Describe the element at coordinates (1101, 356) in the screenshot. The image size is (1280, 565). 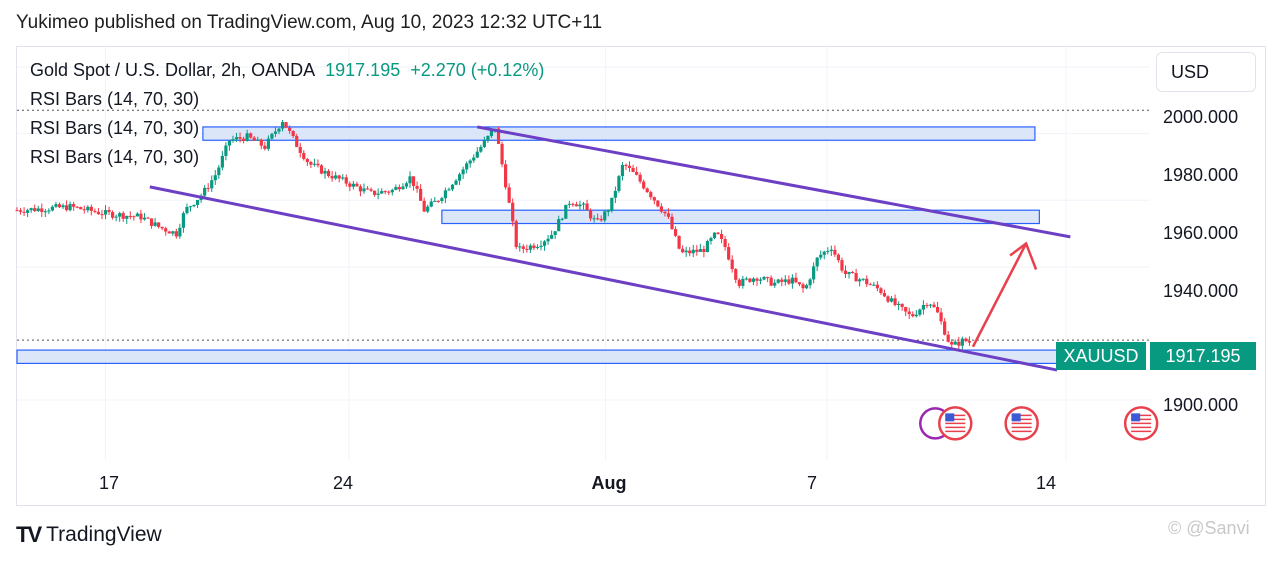
I see `symbol-price-badge: XAUUSD` at that location.